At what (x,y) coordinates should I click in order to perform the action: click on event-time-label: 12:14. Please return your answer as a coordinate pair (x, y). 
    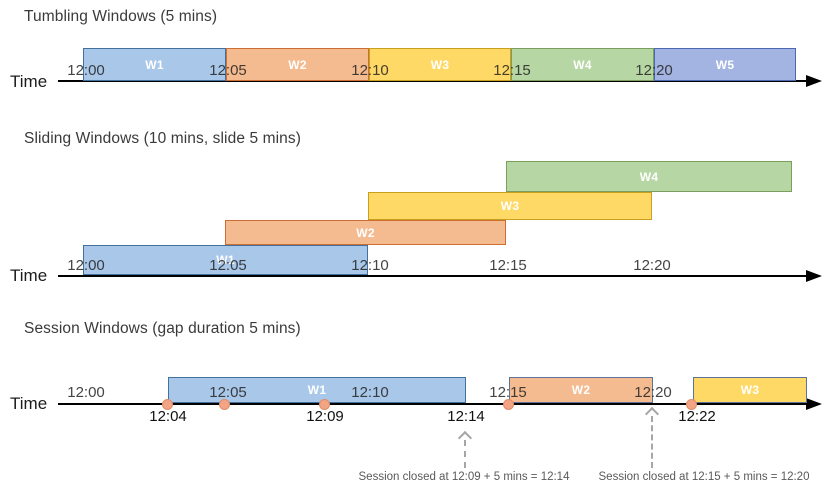
    Looking at the image, I should click on (466, 416).